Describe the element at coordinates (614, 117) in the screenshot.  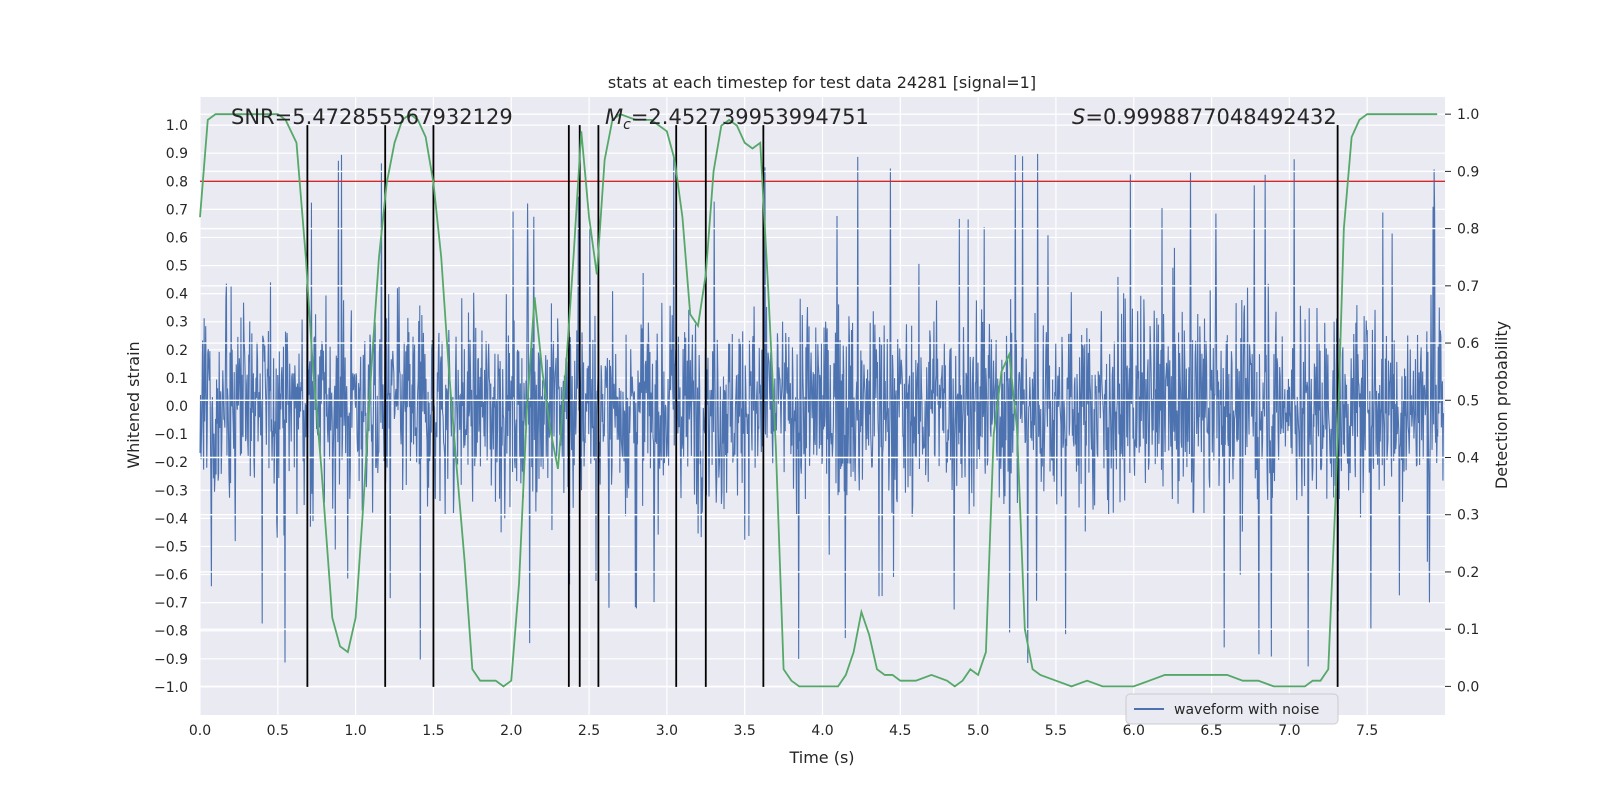
I see `chirp-mass-symbol: M` at that location.